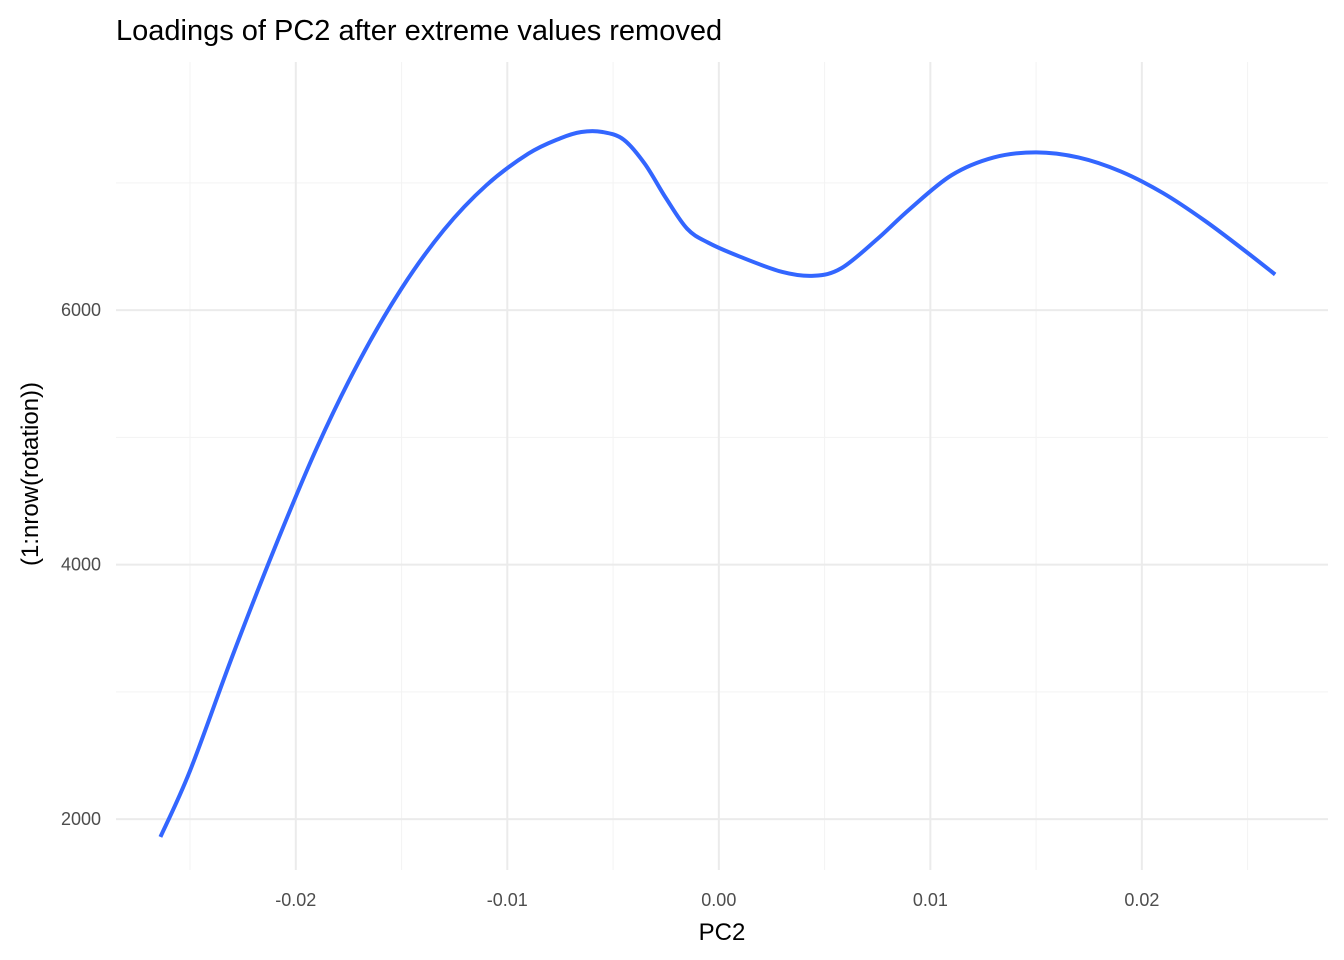 The height and width of the screenshot is (960, 1344). Describe the element at coordinates (722, 932) in the screenshot. I see `x-axis-title: PC2` at that location.